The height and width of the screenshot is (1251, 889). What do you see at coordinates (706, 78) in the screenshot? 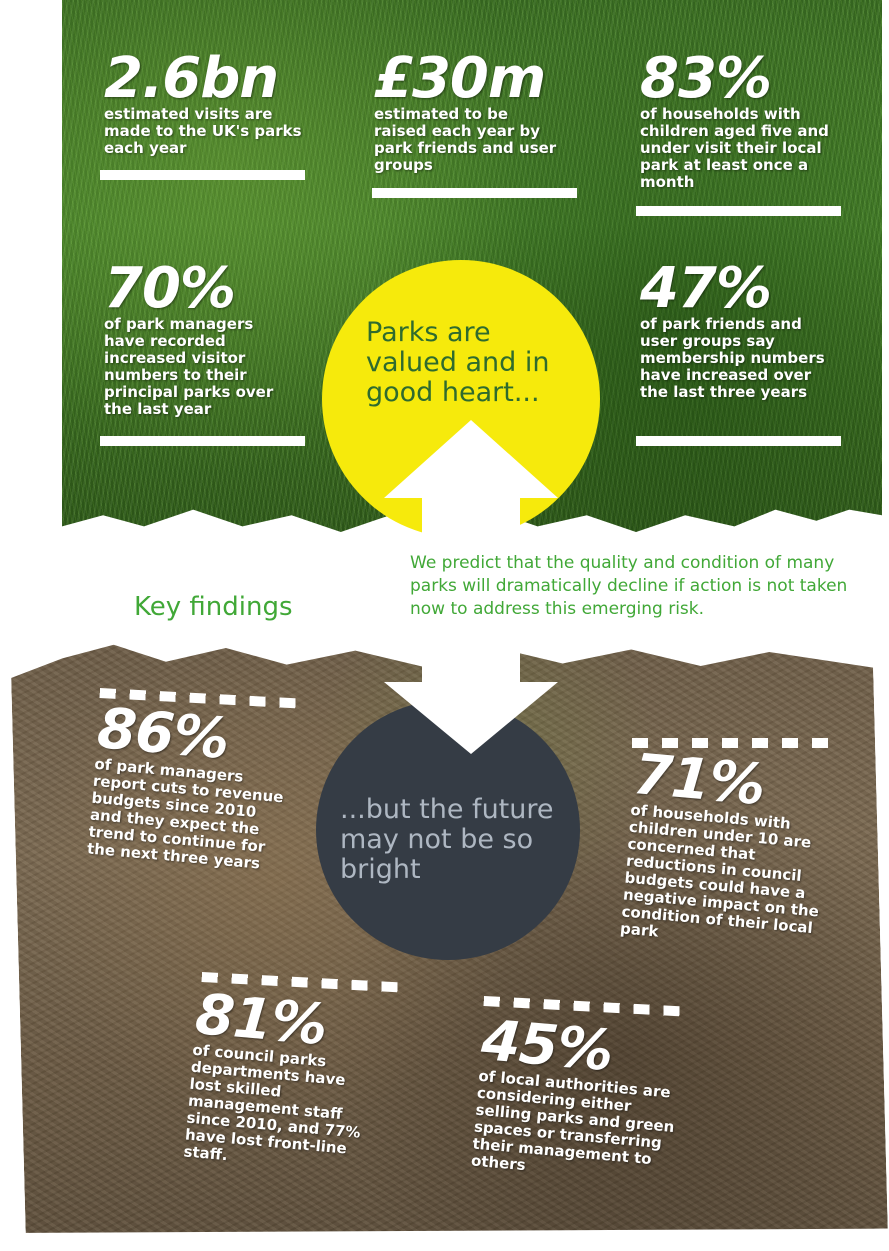
I see `stat-value: 83%` at bounding box center [706, 78].